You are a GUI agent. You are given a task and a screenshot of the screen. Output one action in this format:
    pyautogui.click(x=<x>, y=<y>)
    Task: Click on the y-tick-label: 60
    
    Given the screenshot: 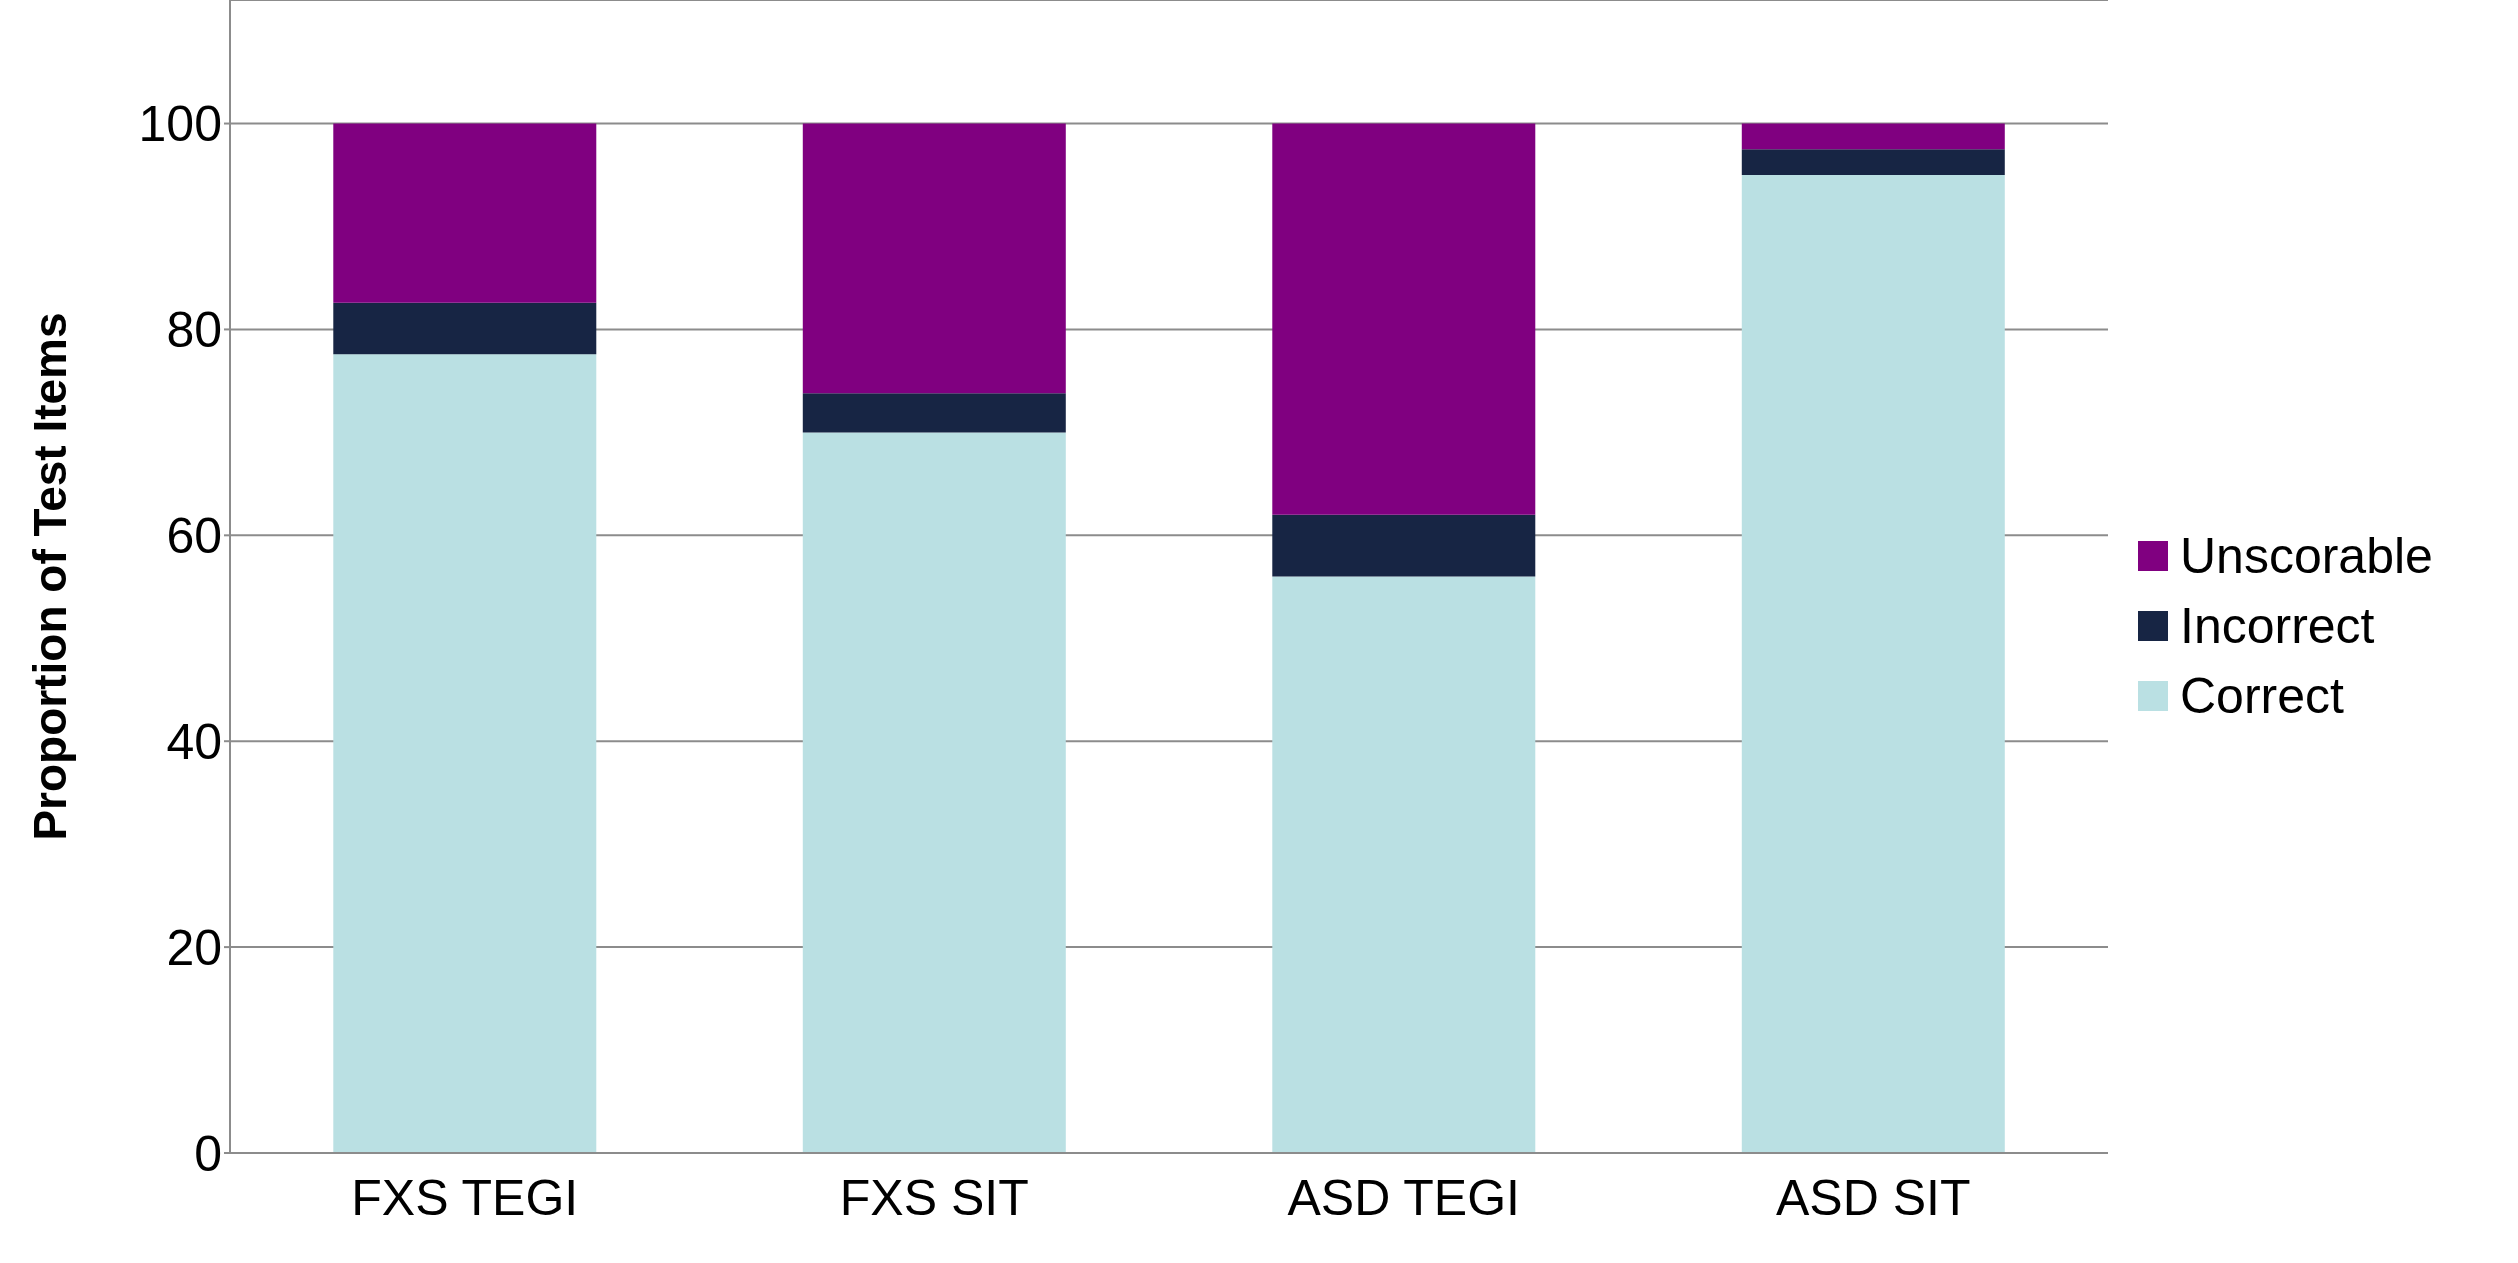 What is the action you would take?
    pyautogui.click(x=194, y=536)
    